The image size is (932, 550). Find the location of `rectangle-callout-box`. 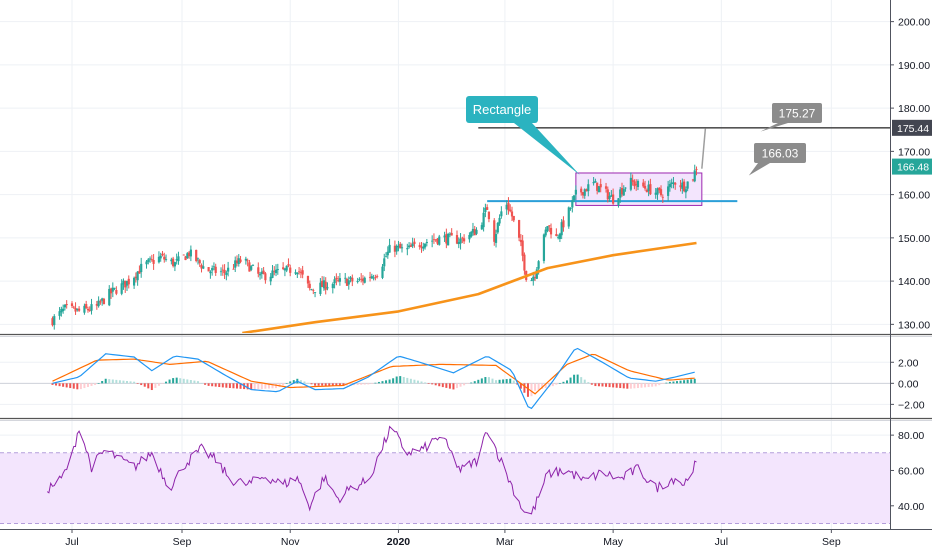

rectangle-callout-box is located at coordinates (502, 109).